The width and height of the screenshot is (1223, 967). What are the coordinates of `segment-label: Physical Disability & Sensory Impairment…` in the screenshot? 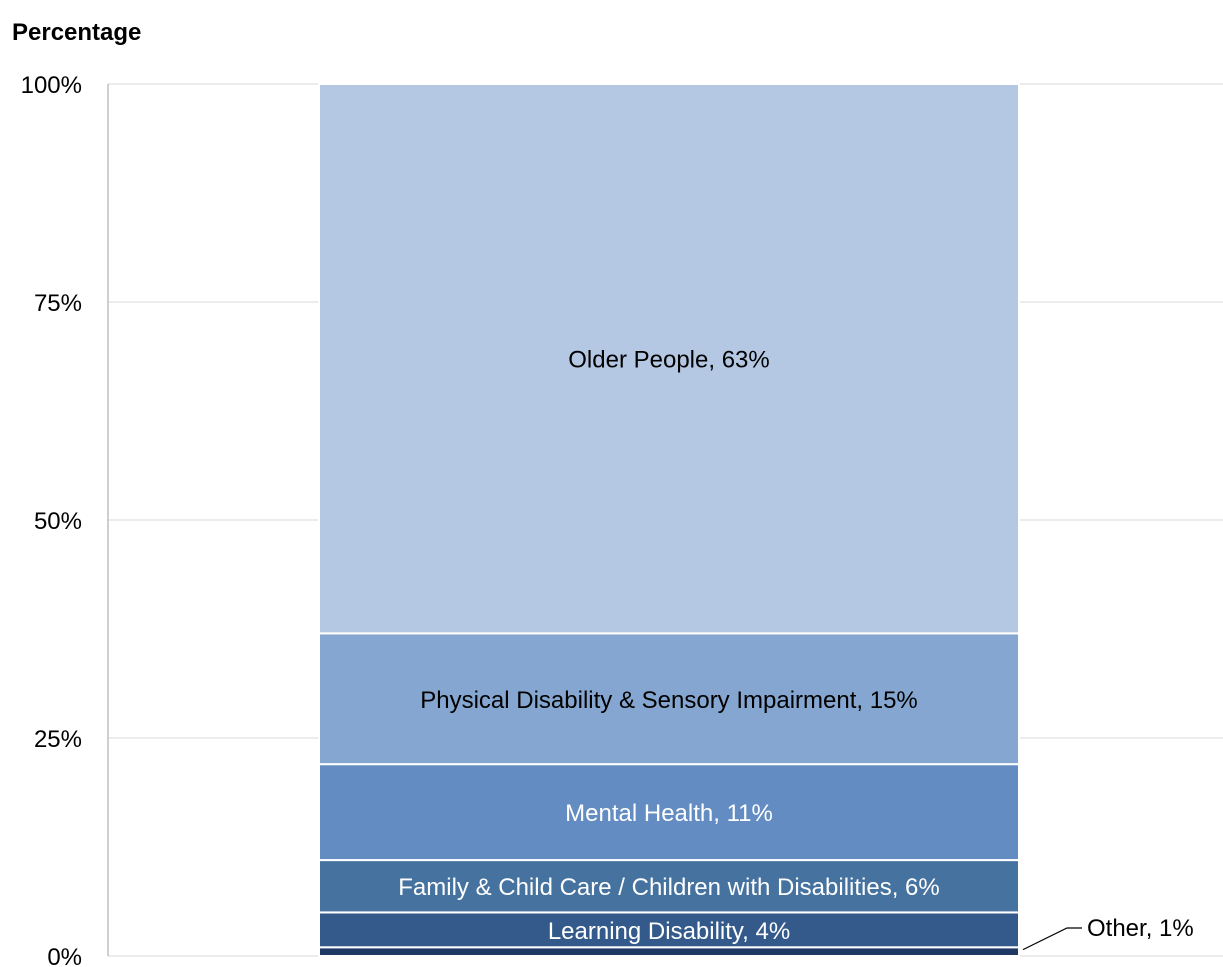 It's located at (669, 700).